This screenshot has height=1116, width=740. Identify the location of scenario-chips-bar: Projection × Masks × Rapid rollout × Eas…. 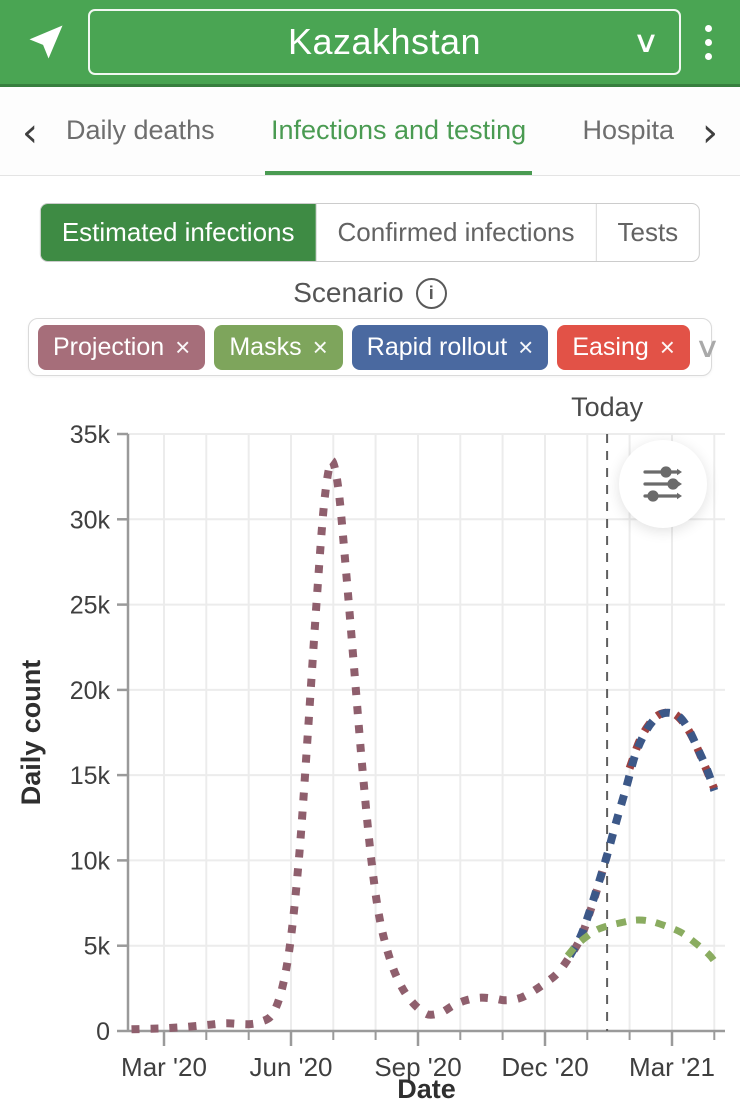
(374, 347).